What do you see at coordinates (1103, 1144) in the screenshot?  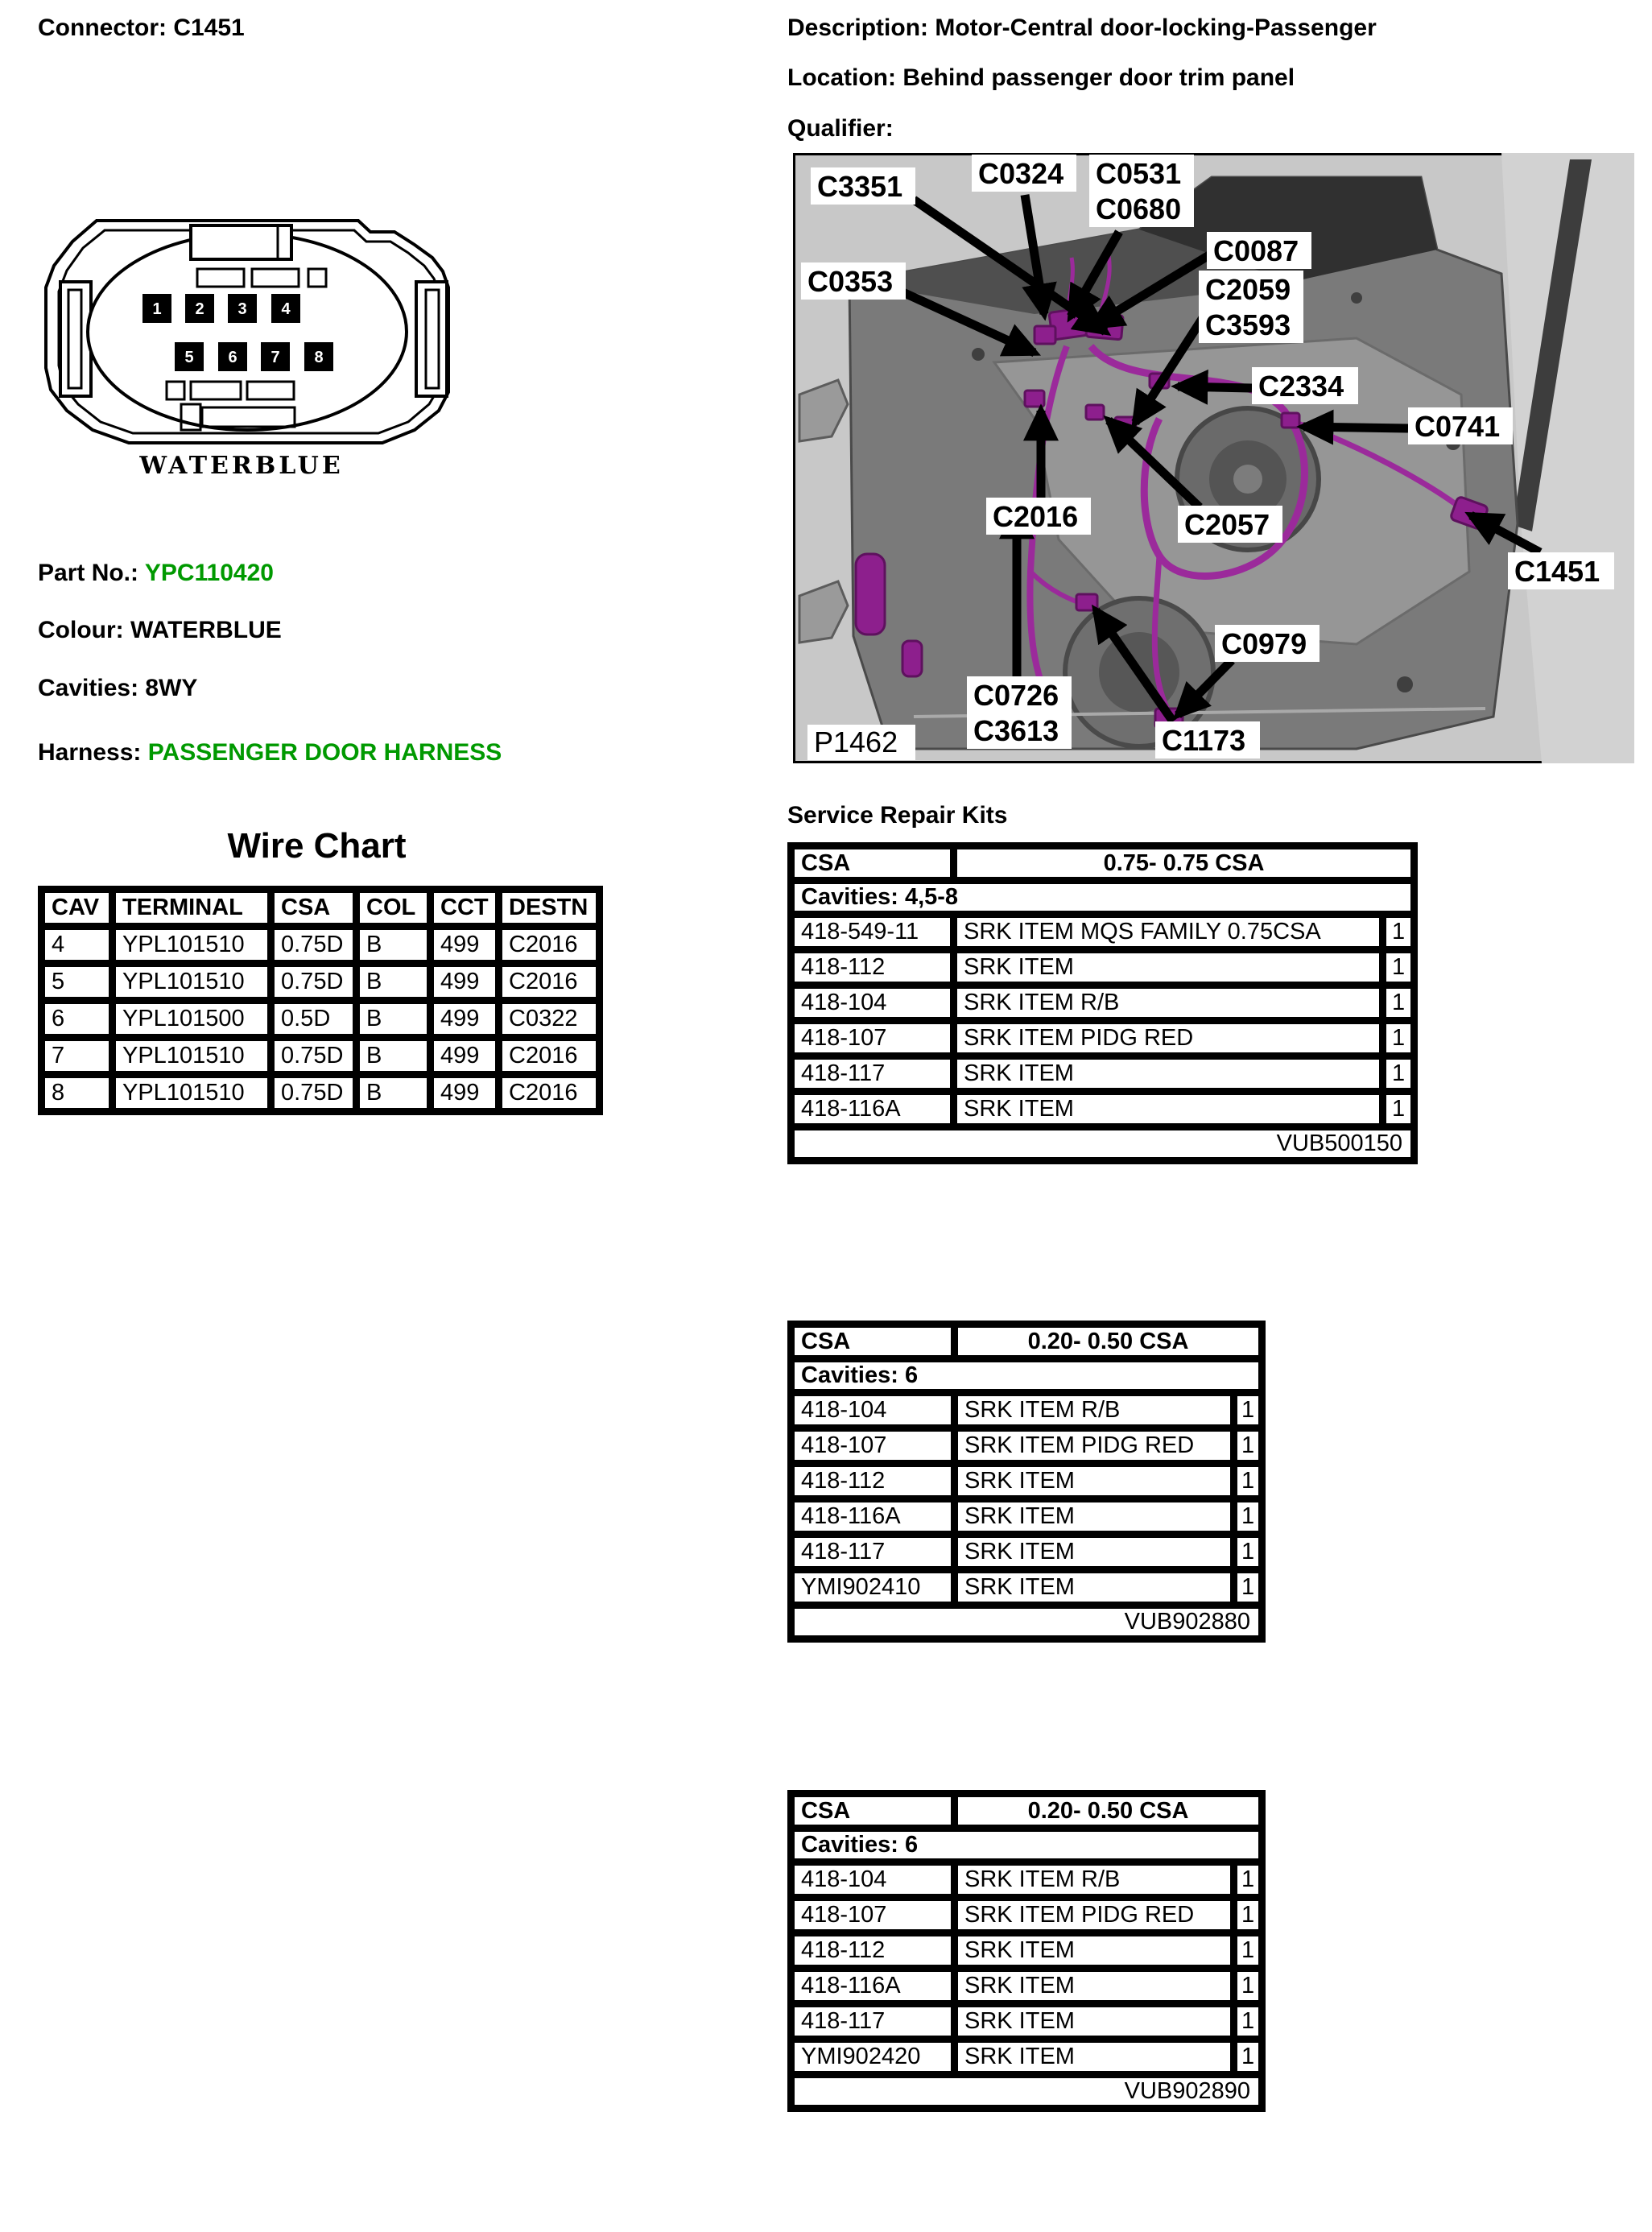 I see `srk-kit-number-row: VUB500150` at bounding box center [1103, 1144].